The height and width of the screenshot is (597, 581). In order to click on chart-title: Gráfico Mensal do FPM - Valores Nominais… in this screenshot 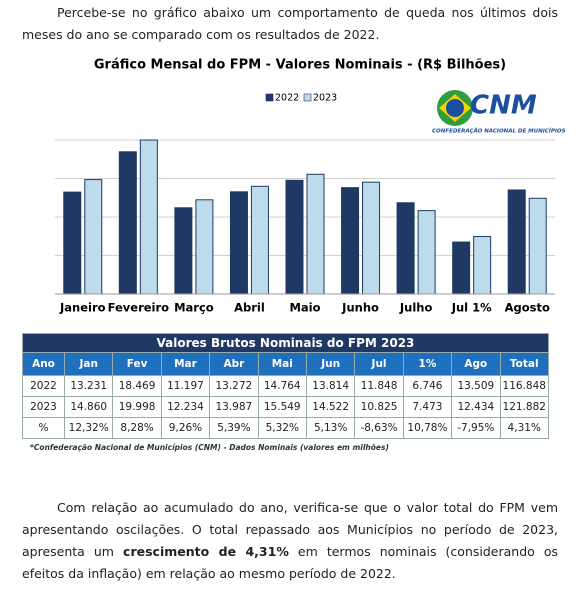, I will do `click(300, 65)`.